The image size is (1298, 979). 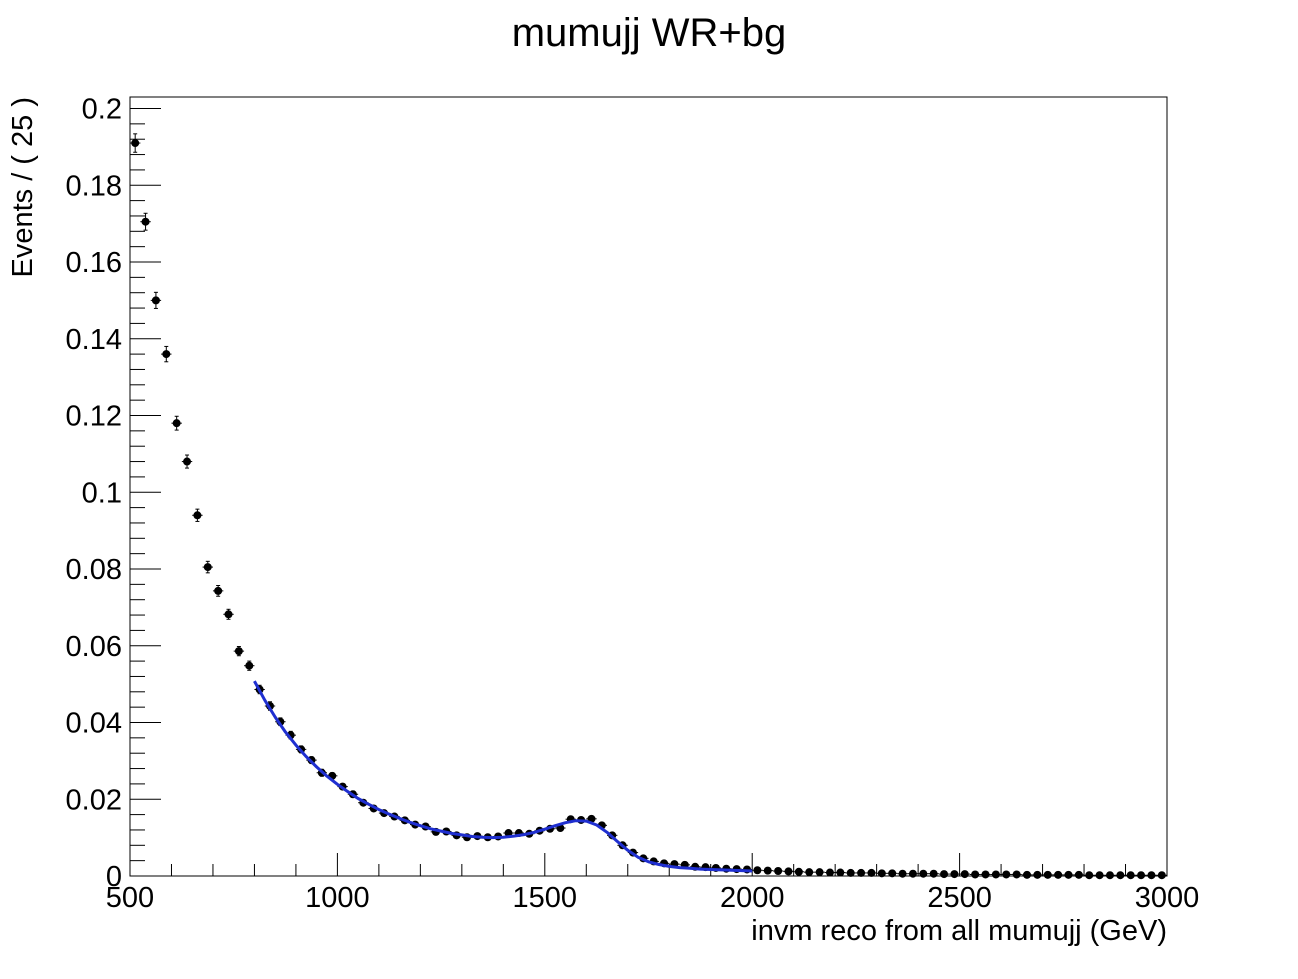 What do you see at coordinates (94, 417) in the screenshot?
I see `y-tick-label: 0.12` at bounding box center [94, 417].